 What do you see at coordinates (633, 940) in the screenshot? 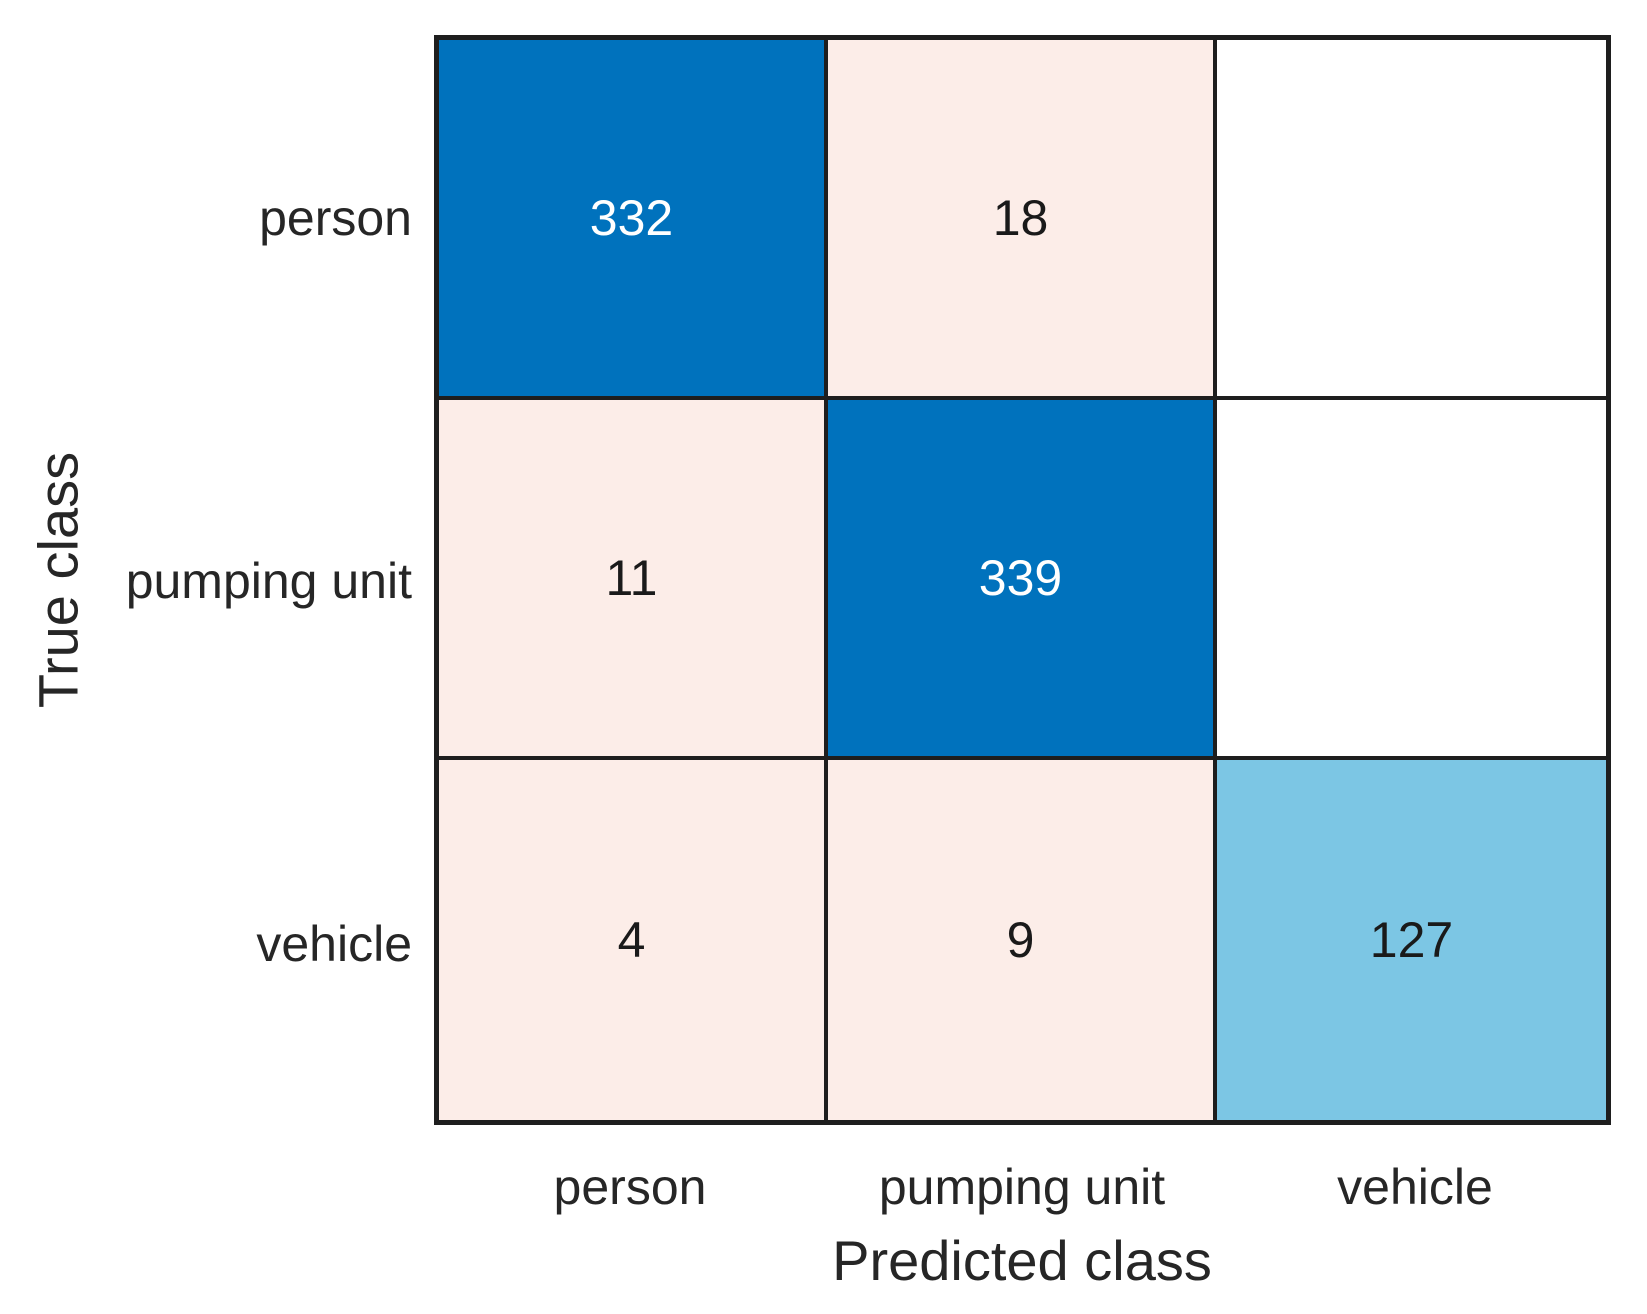
I see `matrix-cell-vehicle-person: 4` at bounding box center [633, 940].